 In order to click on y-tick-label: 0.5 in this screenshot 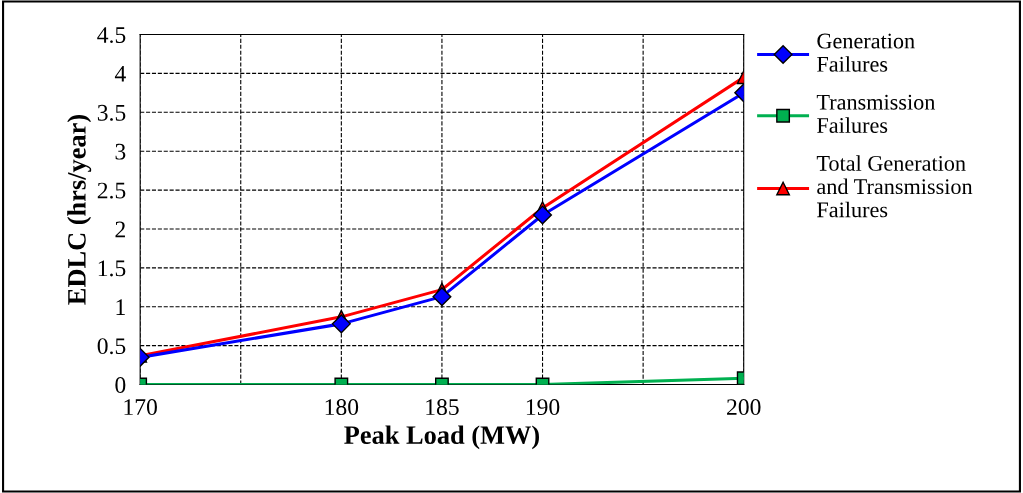, I will do `click(111, 346)`.